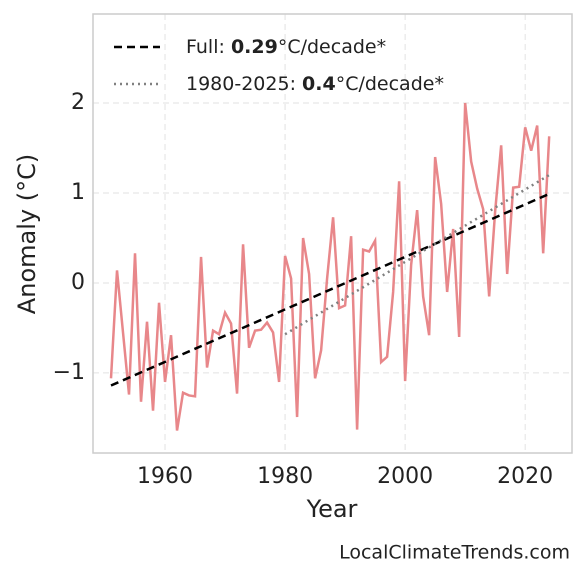 The width and height of the screenshot is (585, 580). I want to click on legend-name: Full:, so click(205, 47).